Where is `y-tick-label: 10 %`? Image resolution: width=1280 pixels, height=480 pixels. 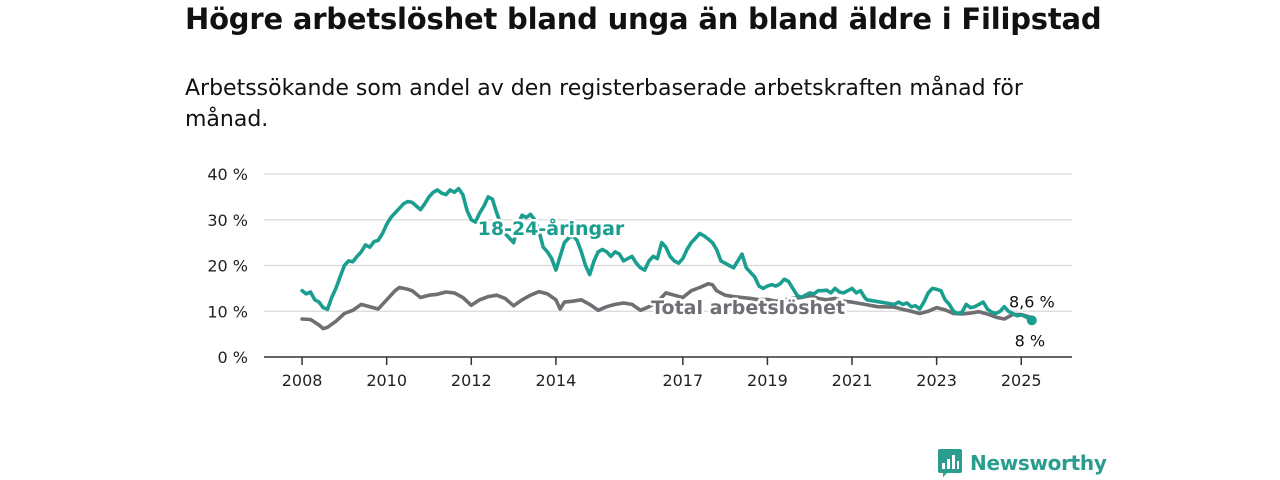
y-tick-label: 10 % is located at coordinates (227, 311).